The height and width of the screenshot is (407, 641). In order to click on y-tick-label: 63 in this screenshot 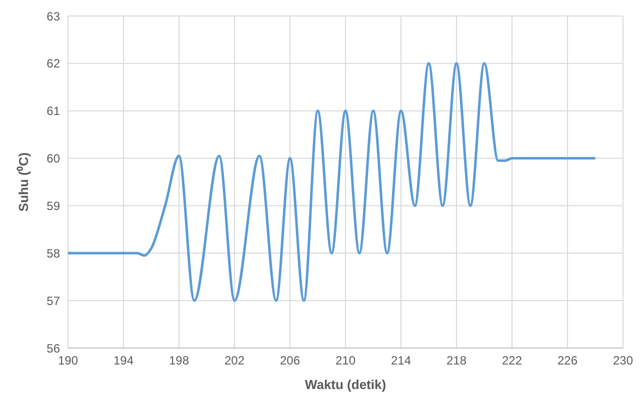, I will do `click(53, 16)`.